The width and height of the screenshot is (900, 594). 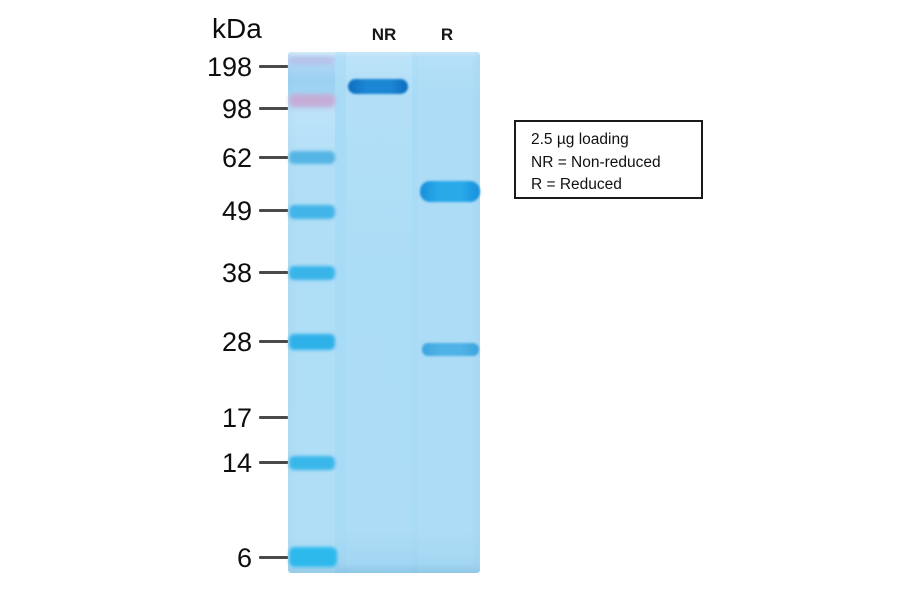 What do you see at coordinates (596, 162) in the screenshot?
I see `legend-line-nr: NR = Non-reduced` at bounding box center [596, 162].